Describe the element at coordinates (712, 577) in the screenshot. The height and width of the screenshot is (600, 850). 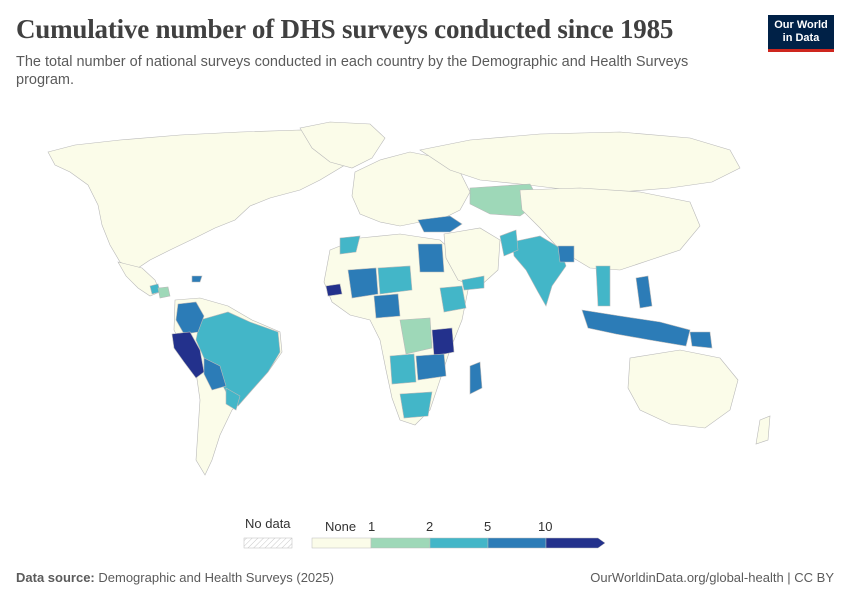
I see `source-url: OurWorldinData.org/global-health | CC BY` at that location.